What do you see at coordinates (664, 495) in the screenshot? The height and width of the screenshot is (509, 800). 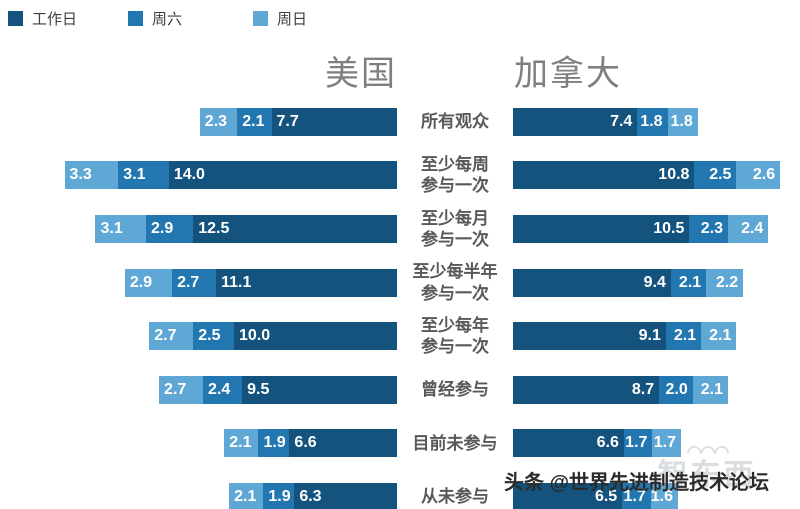 I see `canada-bar-segment-sunday: 1.6` at bounding box center [664, 495].